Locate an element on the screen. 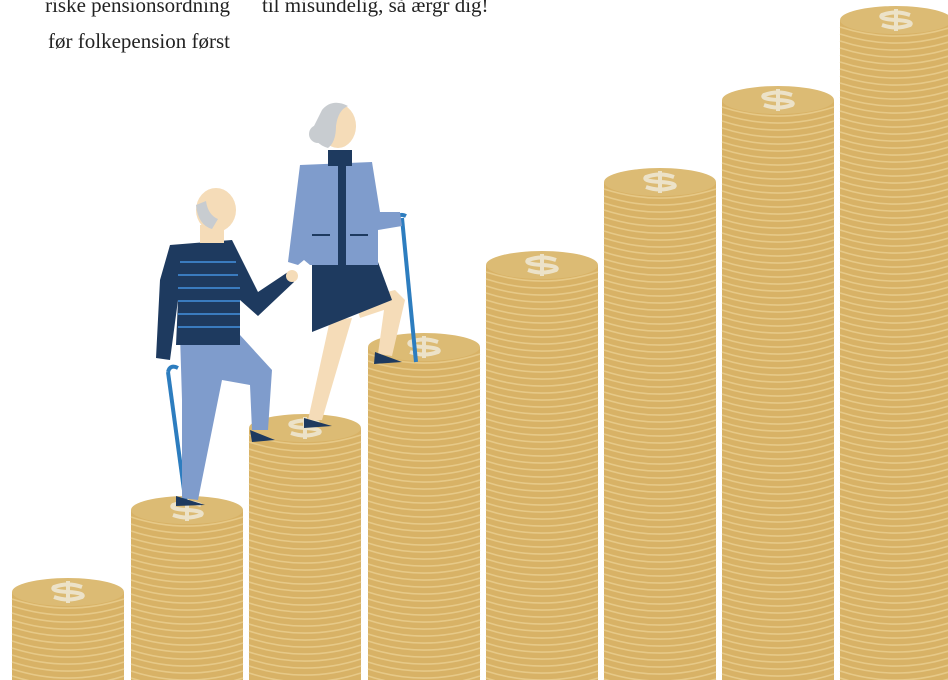 This screenshot has width=948, height=680. coin-stack is located at coordinates (68, 629).